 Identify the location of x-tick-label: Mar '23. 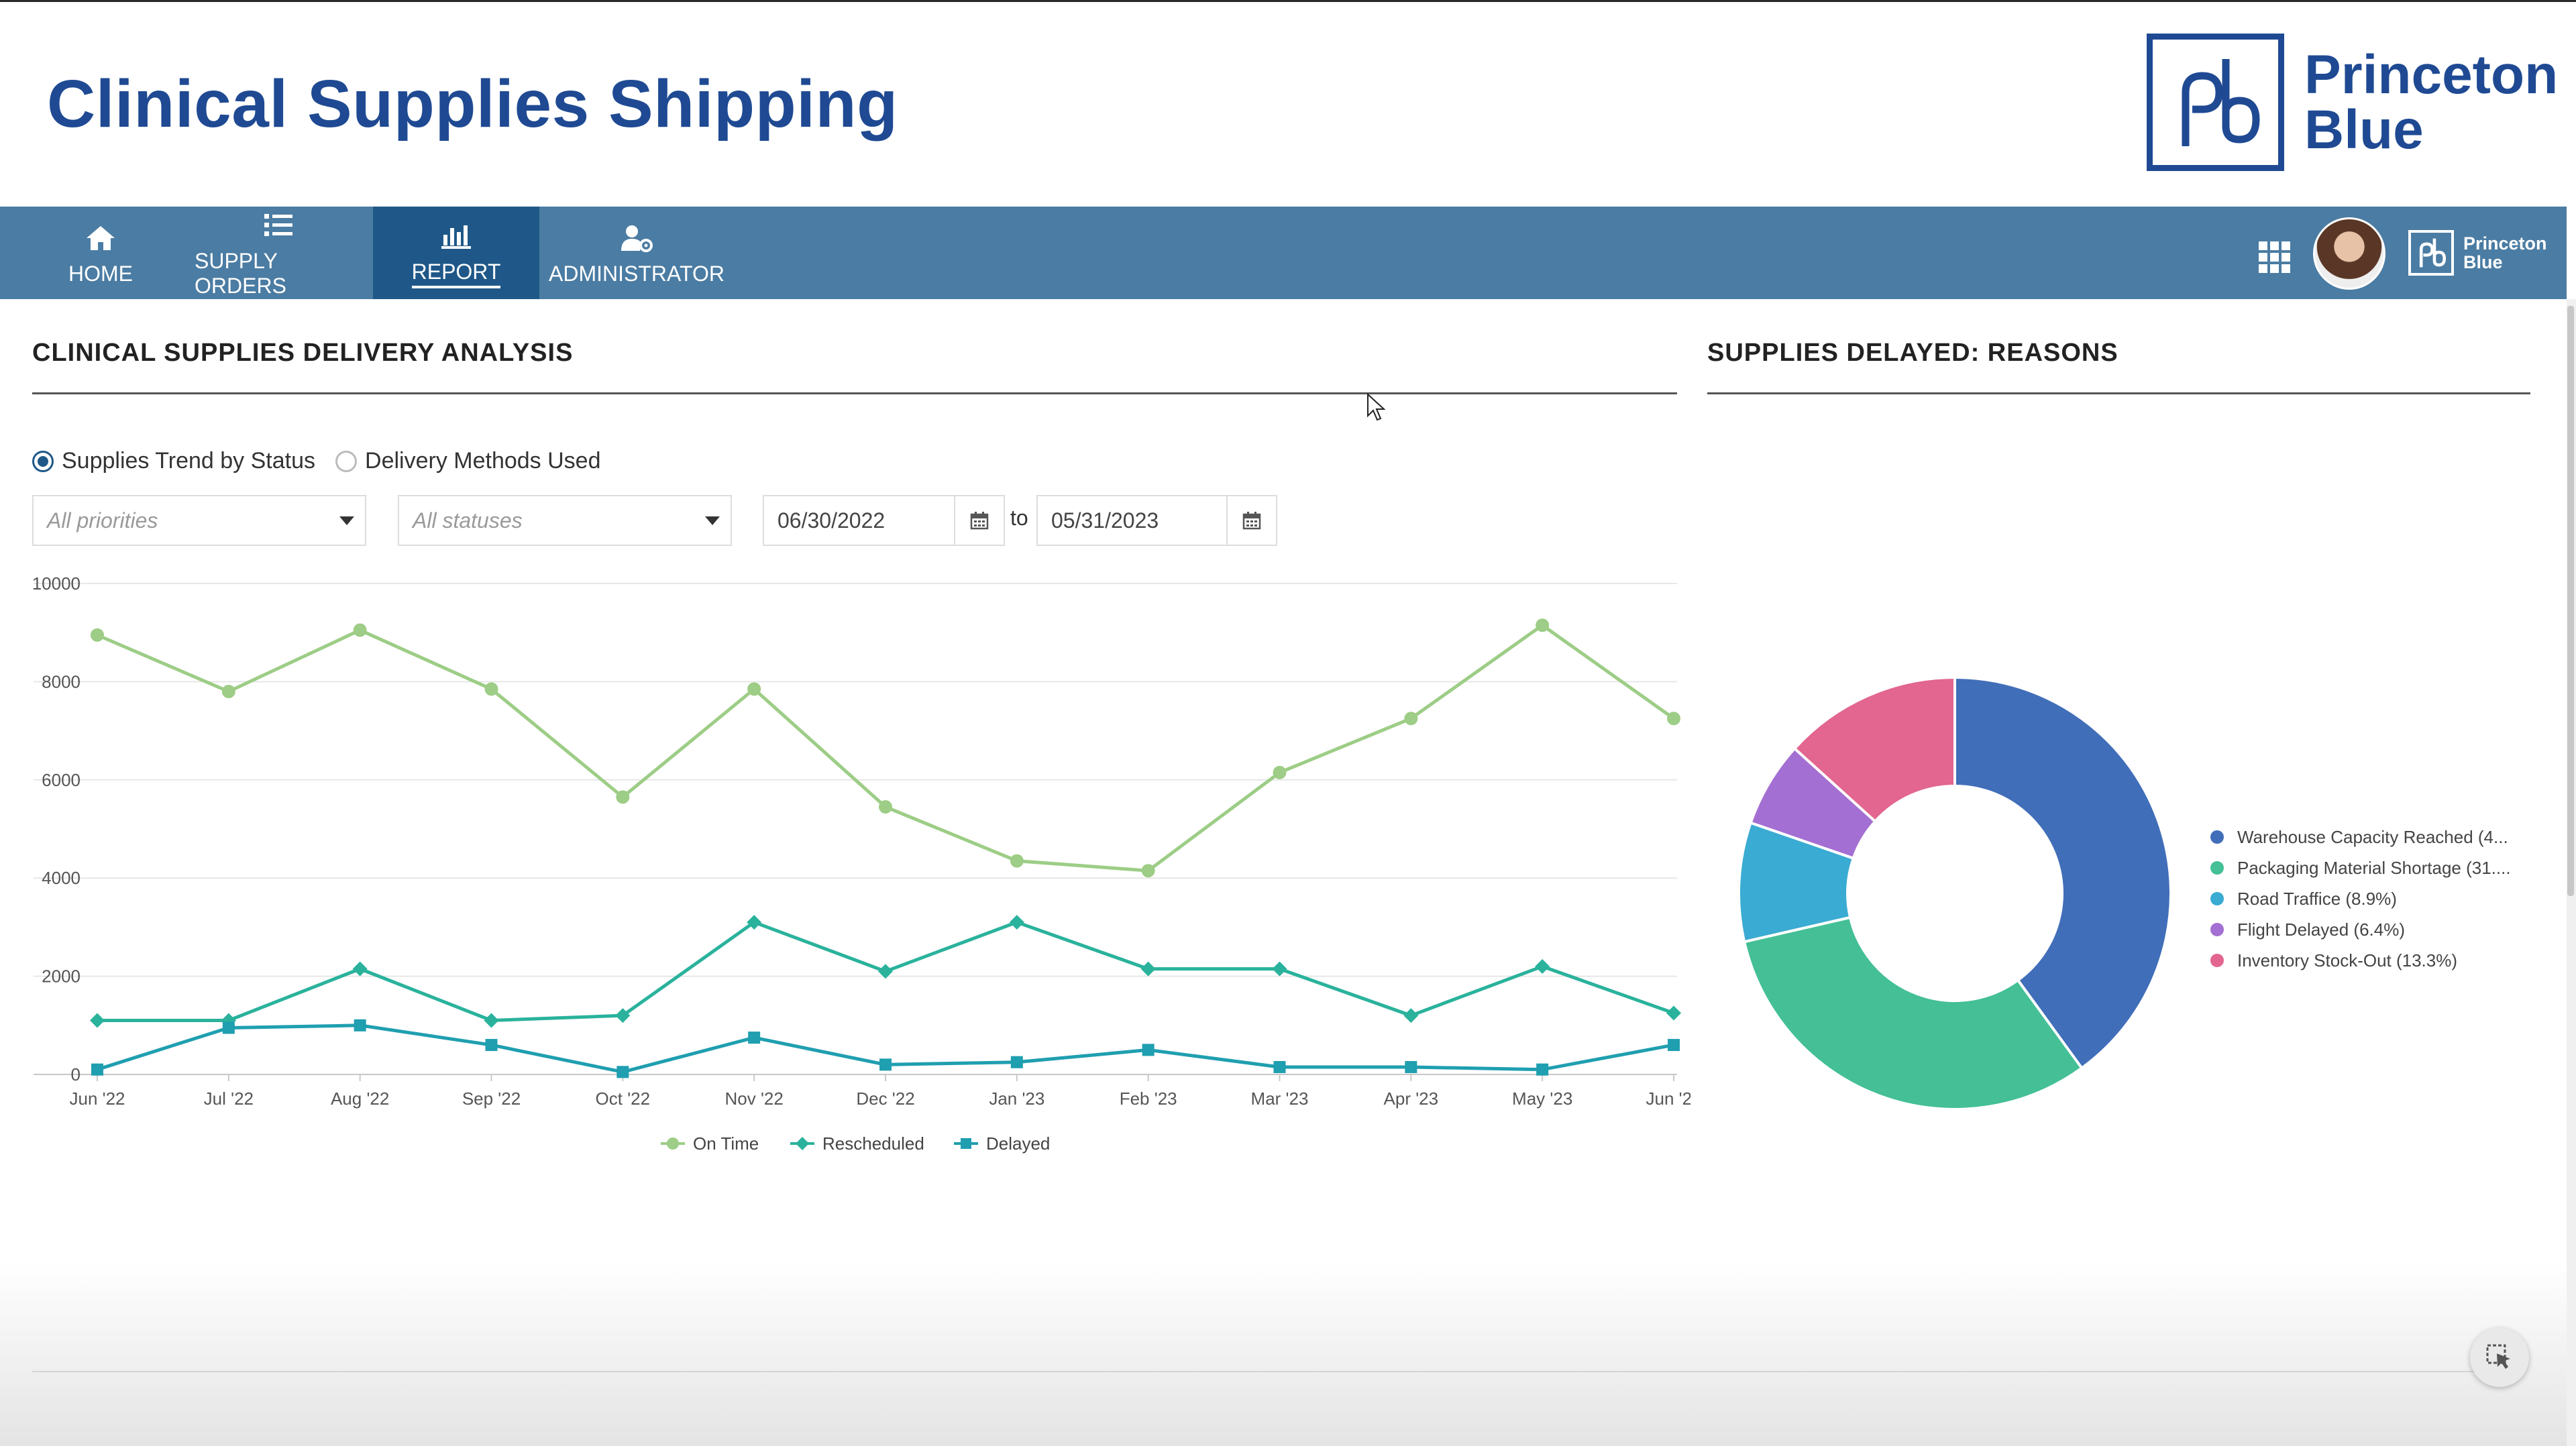
(1280, 1099).